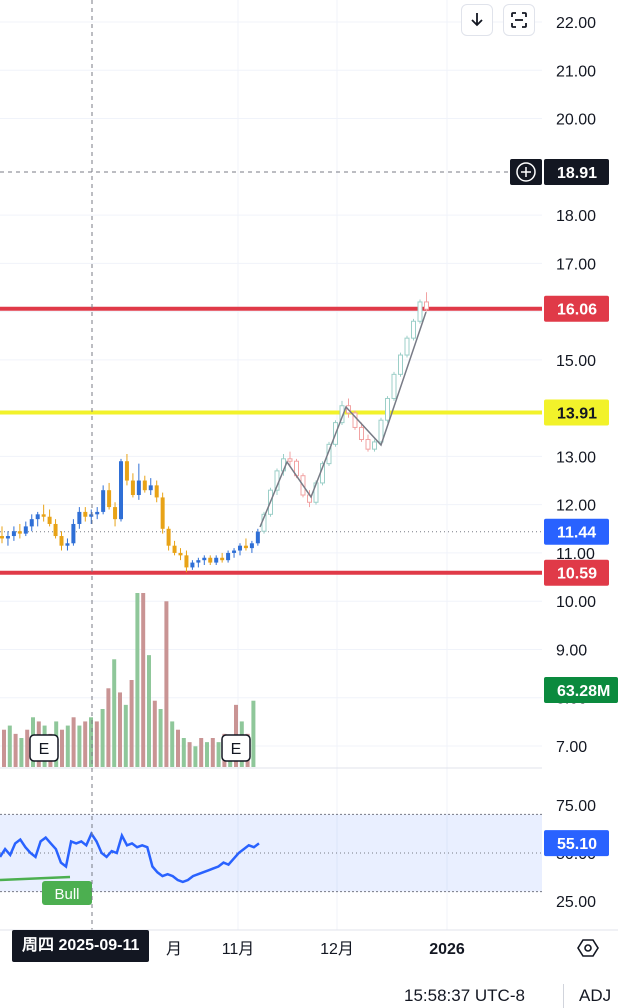 This screenshot has height=1008, width=618. What do you see at coordinates (519, 20) in the screenshot?
I see `fullscreen-button` at bounding box center [519, 20].